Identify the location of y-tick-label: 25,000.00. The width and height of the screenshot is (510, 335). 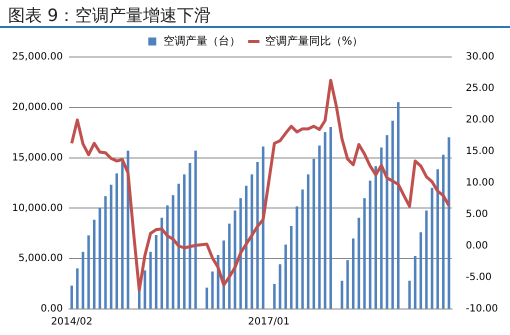
(37, 57).